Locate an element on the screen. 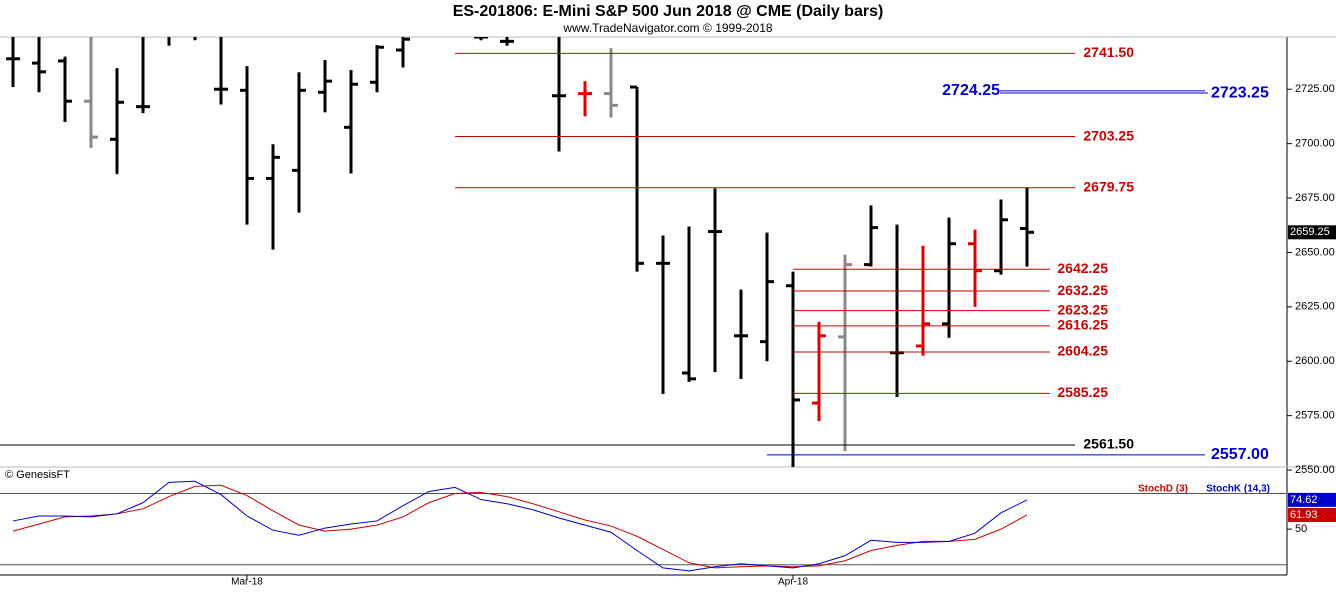 This screenshot has width=1336, height=596. y-tick-label: 2625.00 is located at coordinates (1315, 307).